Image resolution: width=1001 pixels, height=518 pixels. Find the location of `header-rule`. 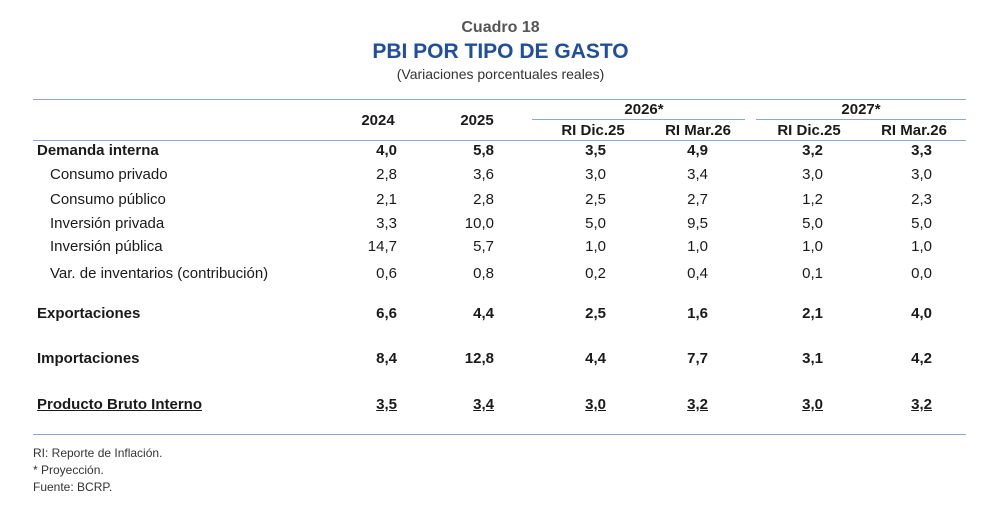

header-rule is located at coordinates (499, 140).